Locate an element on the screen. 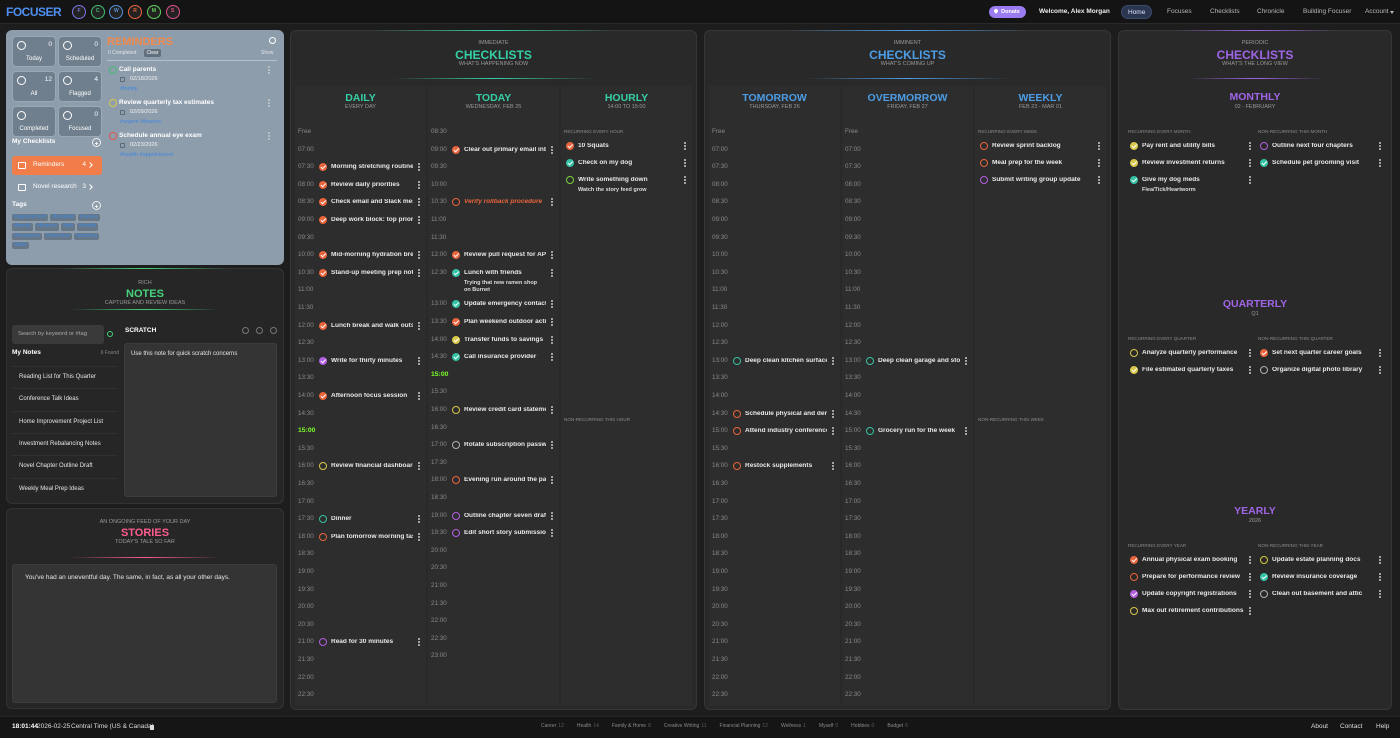 The image size is (1400, 738). reminder-text: Schedule annual eye exam is located at coordinates (160, 135).